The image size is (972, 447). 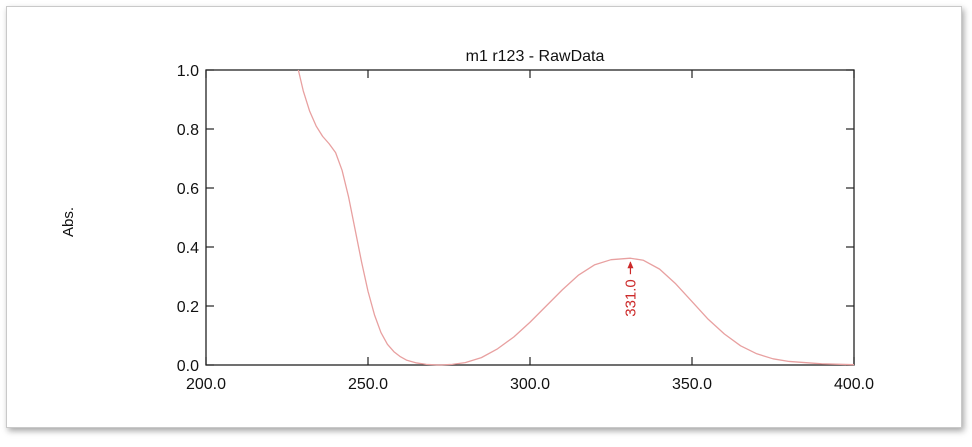 What do you see at coordinates (68, 222) in the screenshot?
I see `y-axis-label: Abs.` at bounding box center [68, 222].